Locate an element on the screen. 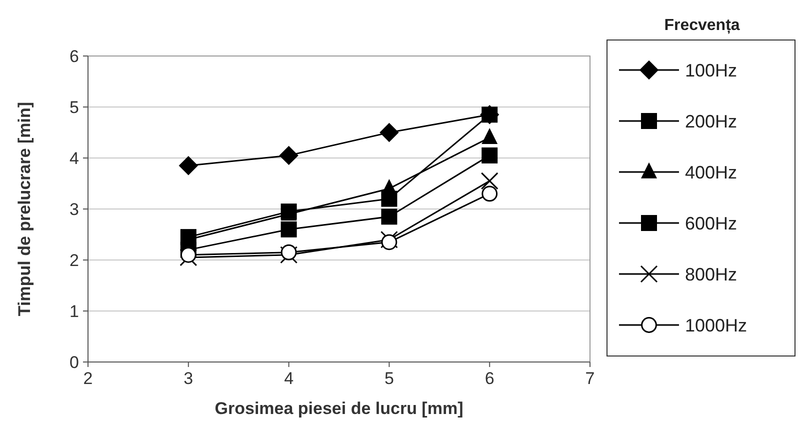 The image size is (803, 430). x-tick-label: 3 is located at coordinates (189, 378).